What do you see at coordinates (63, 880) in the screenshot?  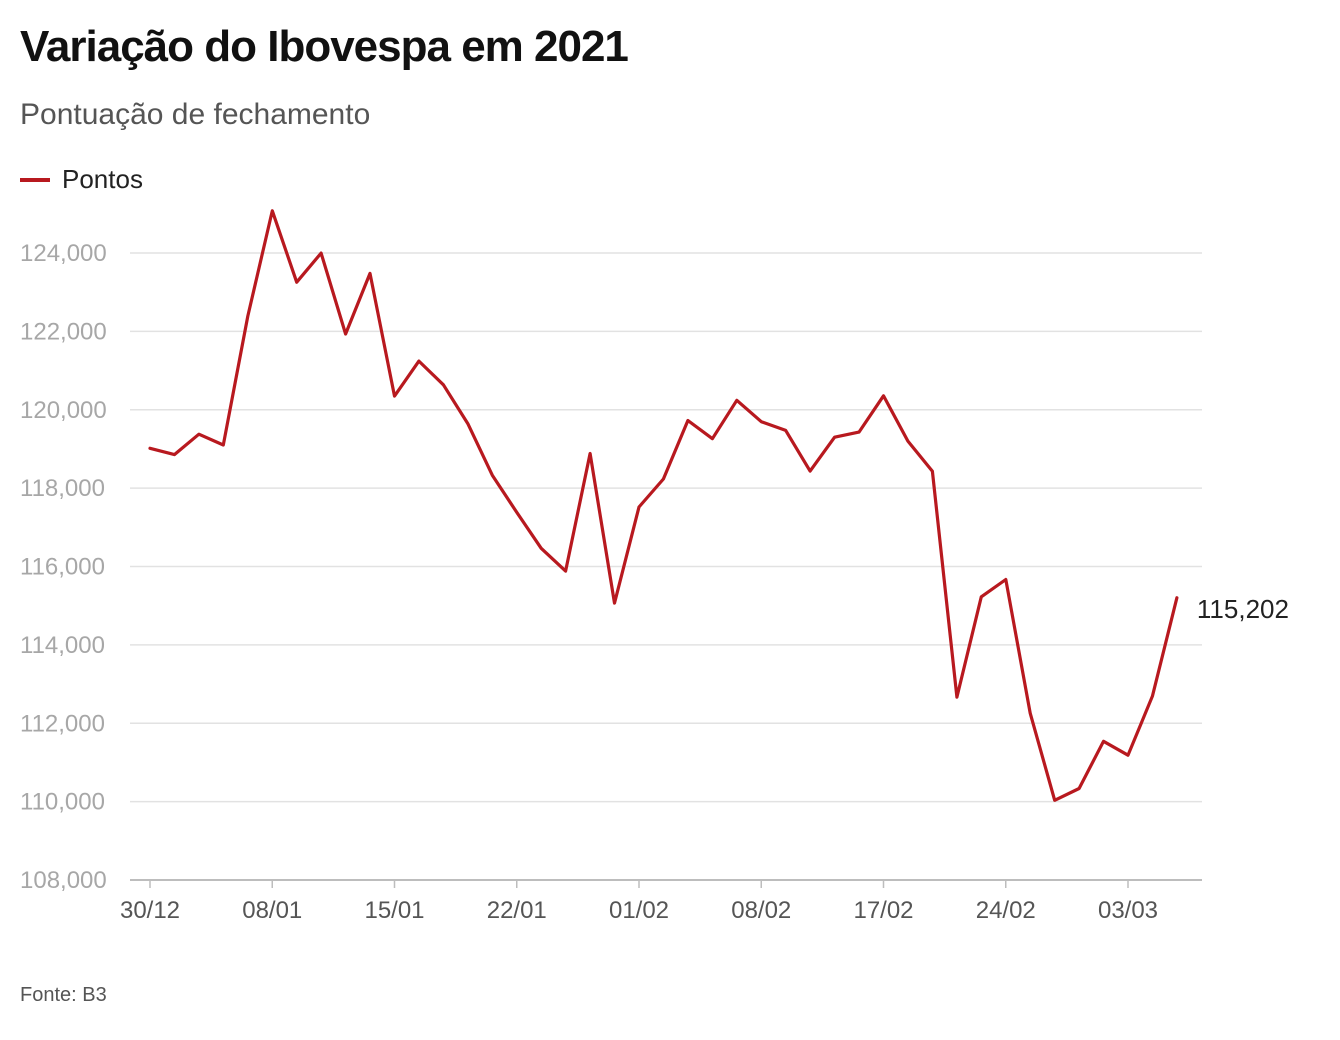 I see `y-tick-label: 108,000` at bounding box center [63, 880].